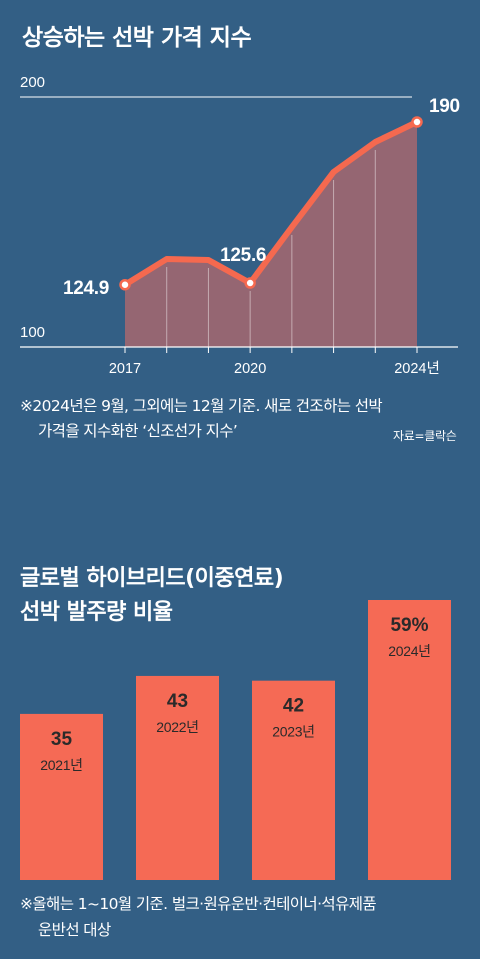 The height and width of the screenshot is (959, 480). Describe the element at coordinates (32, 82) in the screenshot. I see `y-tick-label-200: 200` at that location.